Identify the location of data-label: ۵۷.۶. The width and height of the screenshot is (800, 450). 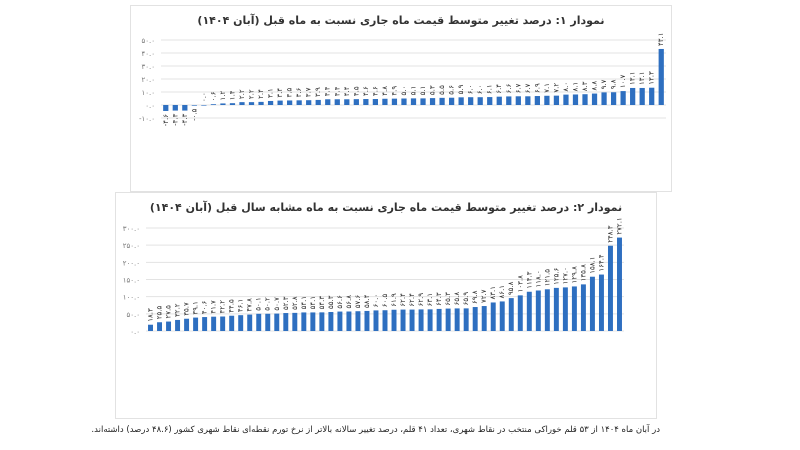
(358, 301).